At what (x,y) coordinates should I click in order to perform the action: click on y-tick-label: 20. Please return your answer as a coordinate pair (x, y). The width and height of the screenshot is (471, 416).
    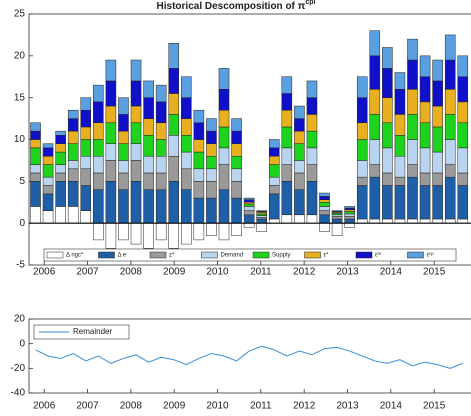
    Looking at the image, I should click on (20, 319).